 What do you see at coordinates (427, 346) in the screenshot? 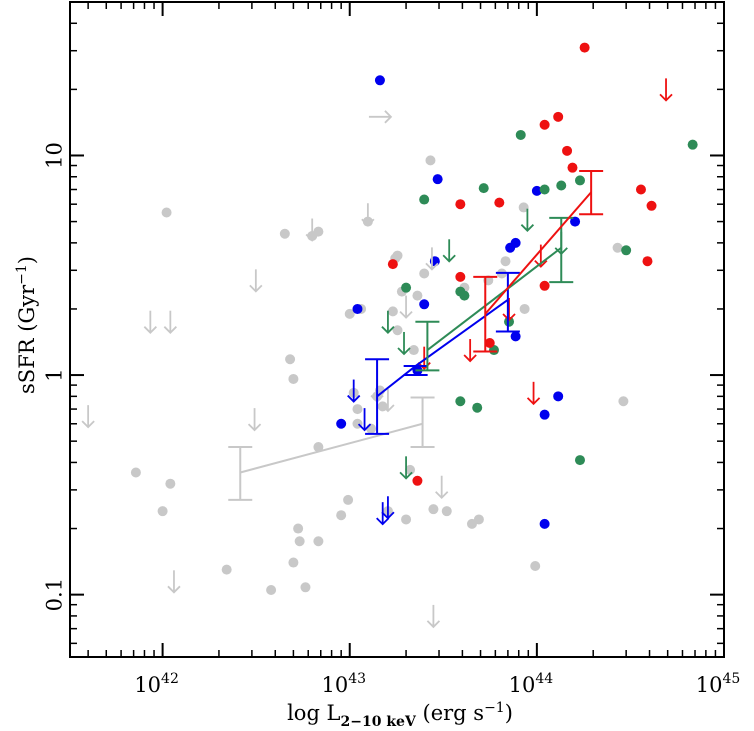
I see `green-binned-errorbar` at bounding box center [427, 346].